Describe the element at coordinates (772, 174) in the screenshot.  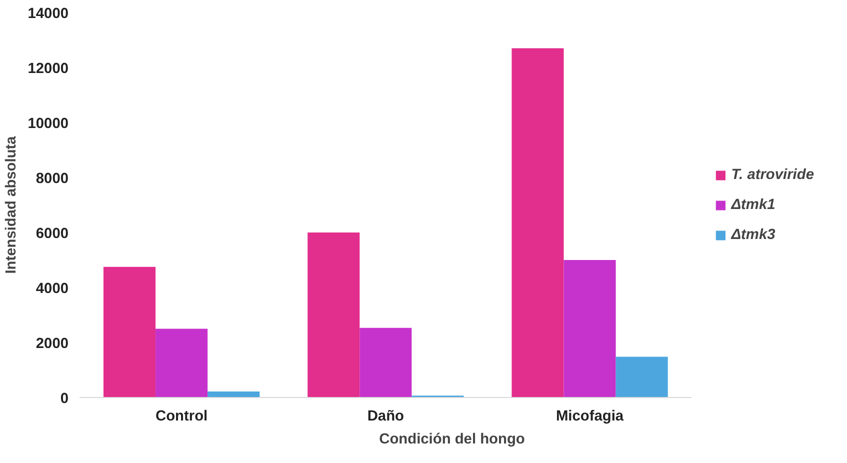
I see `legend-label: T. atroviride` at that location.